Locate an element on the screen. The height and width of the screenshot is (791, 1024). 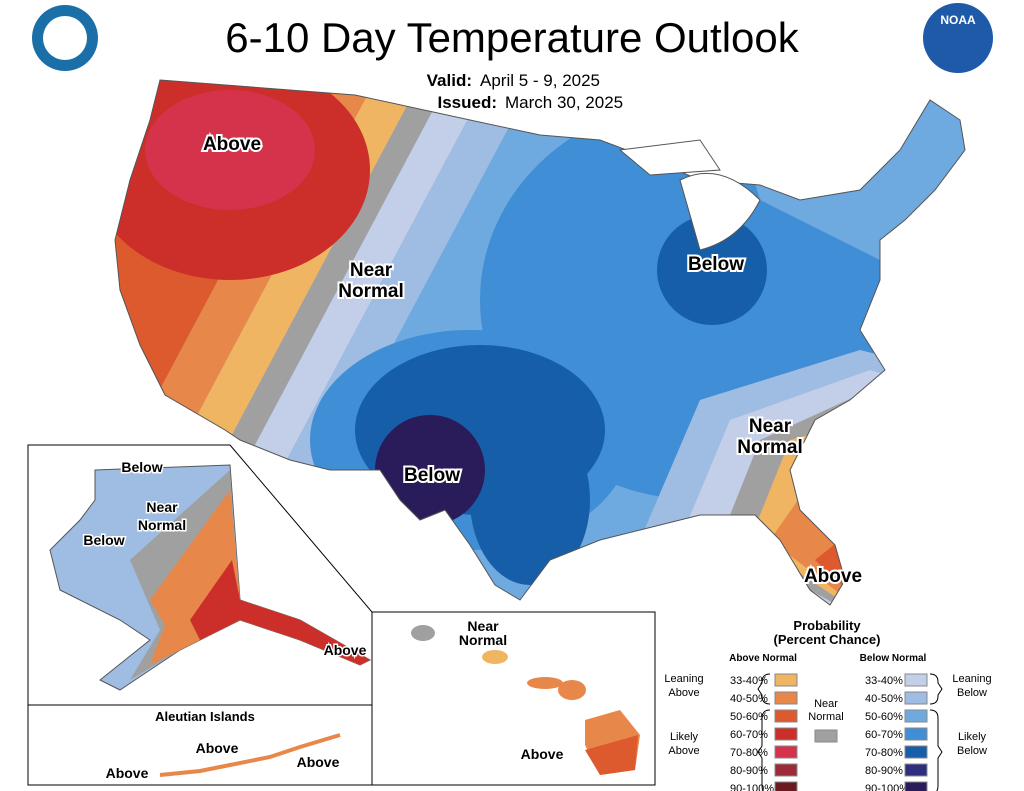
hawaii-label-line: Near is located at coordinates (483, 626).